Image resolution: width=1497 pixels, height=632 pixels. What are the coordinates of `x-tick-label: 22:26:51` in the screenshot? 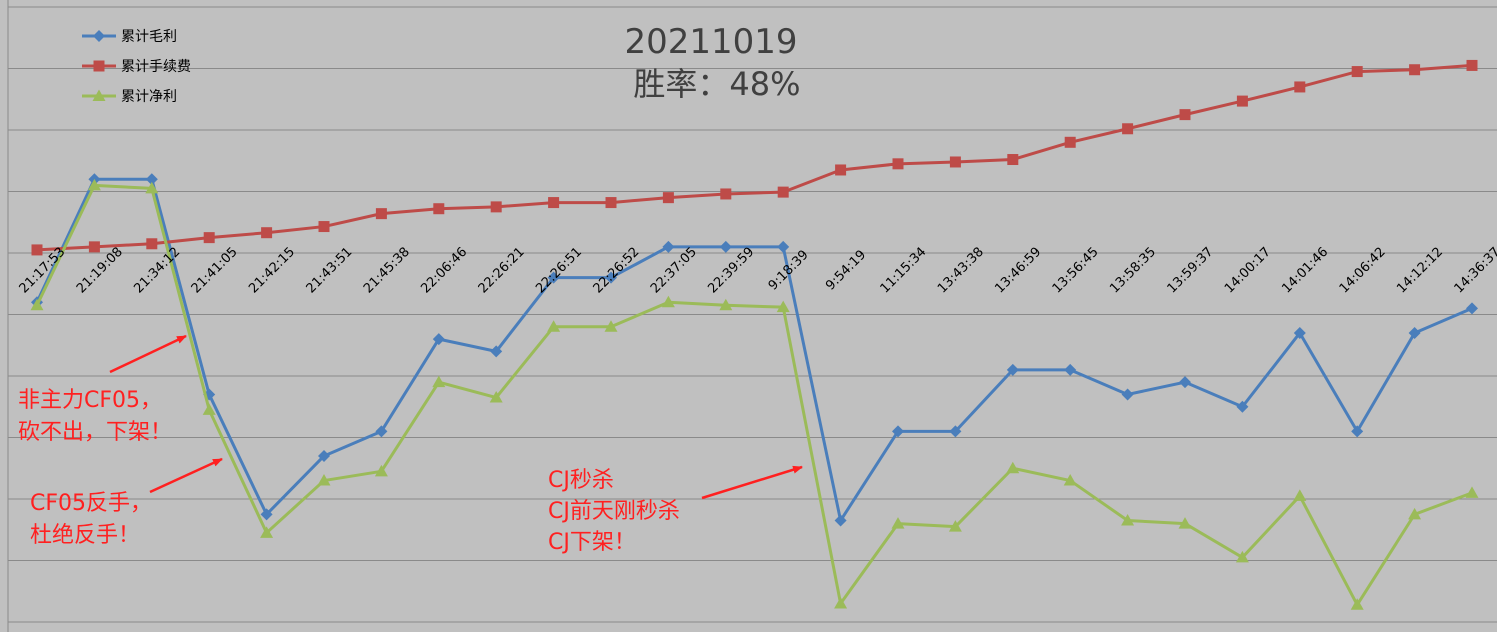 It's located at (559, 271).